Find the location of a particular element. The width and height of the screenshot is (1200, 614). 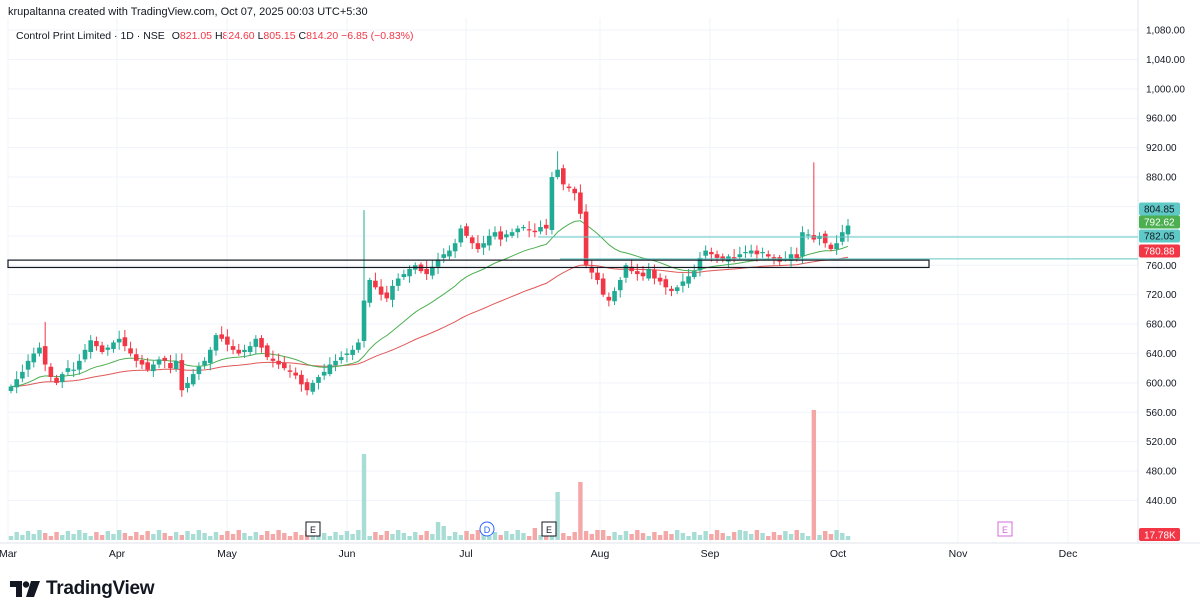

change-value: −6.85 (−0.83%) is located at coordinates (377, 36).